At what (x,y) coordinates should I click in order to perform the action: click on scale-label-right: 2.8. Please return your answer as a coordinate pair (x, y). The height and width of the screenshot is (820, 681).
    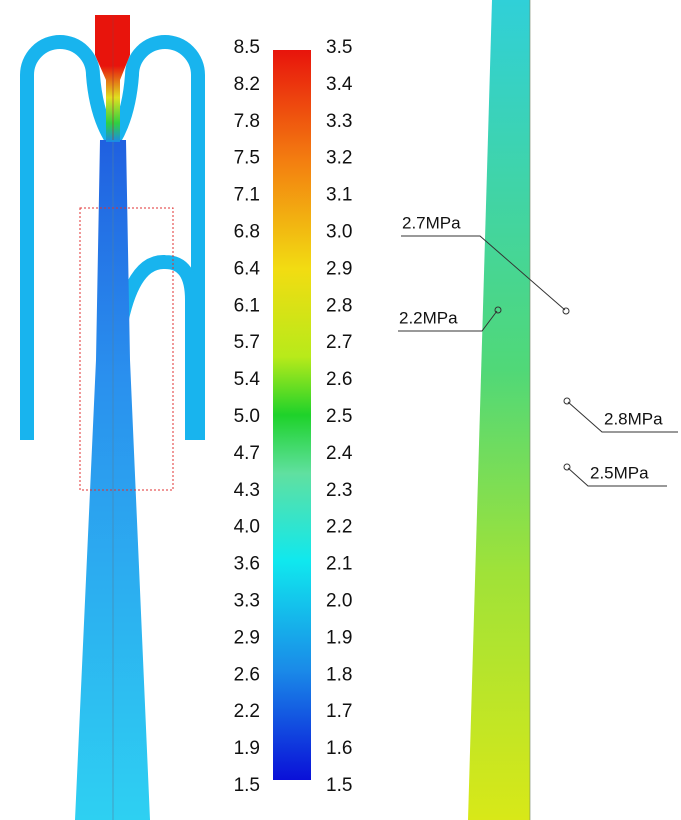
    Looking at the image, I should click on (339, 305).